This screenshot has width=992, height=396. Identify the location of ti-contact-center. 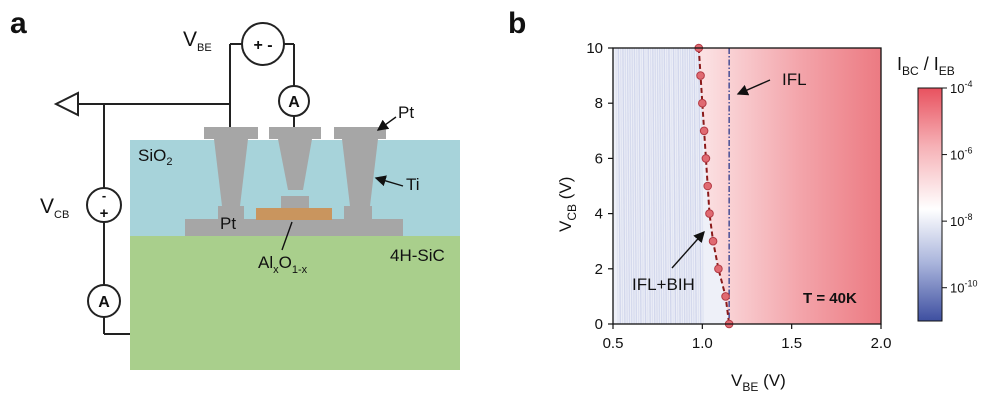
(295, 158).